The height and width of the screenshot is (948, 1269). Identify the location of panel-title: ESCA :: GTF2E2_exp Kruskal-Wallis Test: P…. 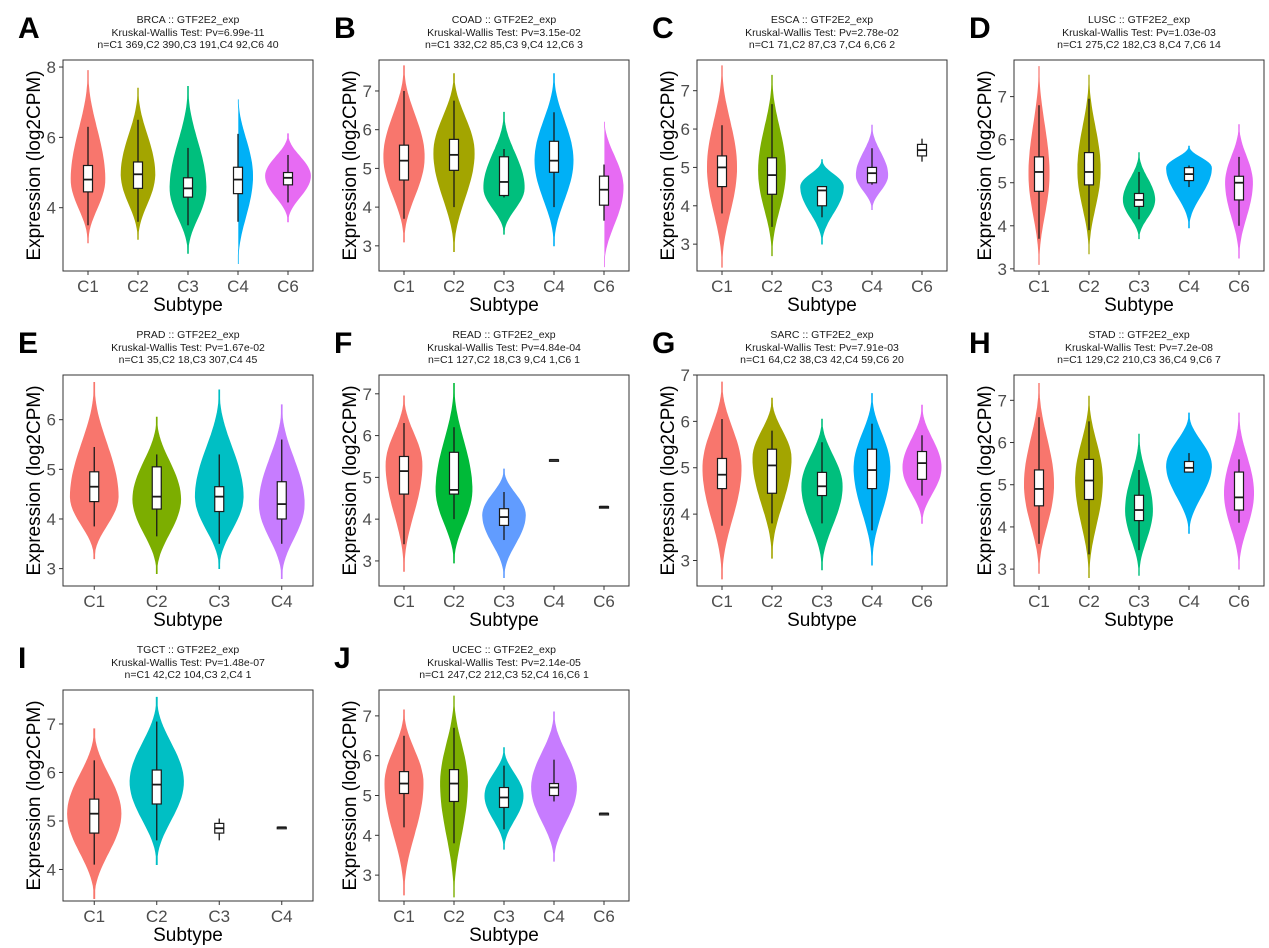
(822, 33).